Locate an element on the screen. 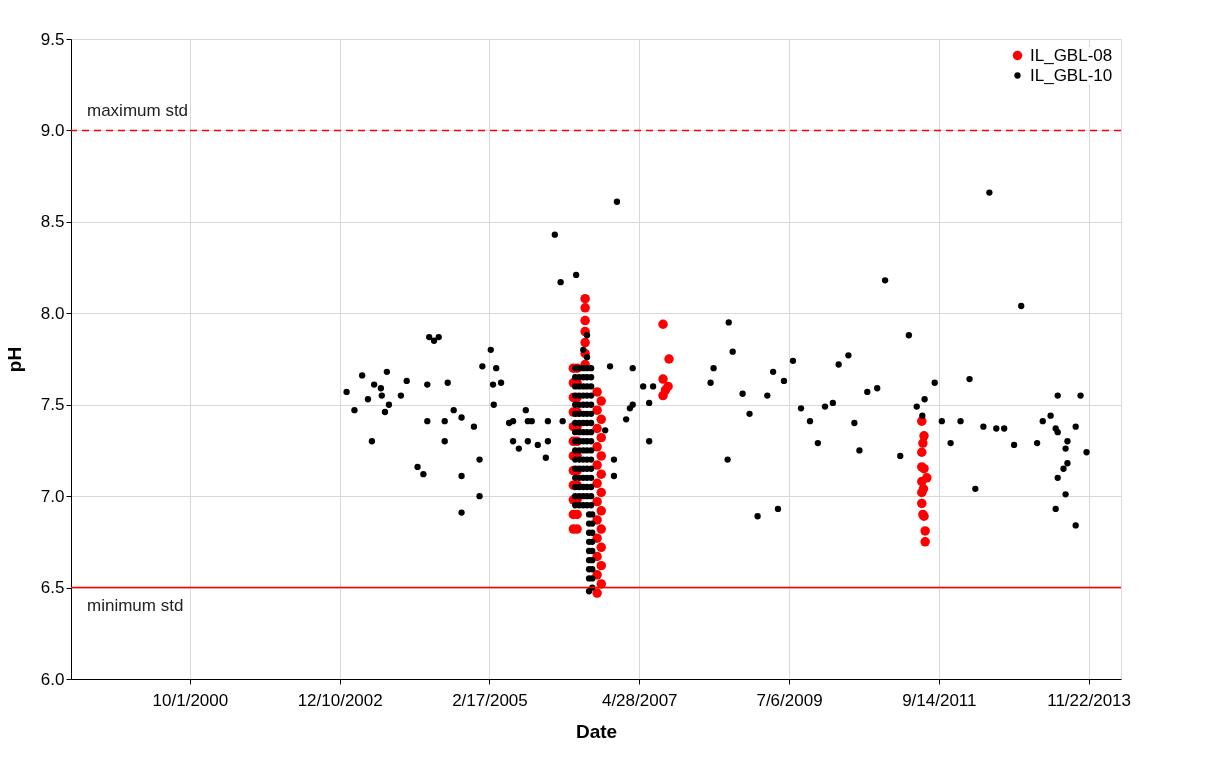 This screenshot has height=779, width=1206. y-tick-label: 9.0 is located at coordinates (52, 130).